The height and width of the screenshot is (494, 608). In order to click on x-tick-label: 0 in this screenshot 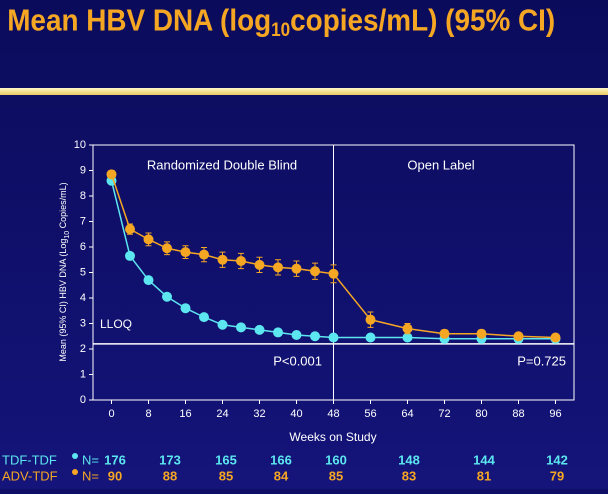, I will do `click(111, 414)`.